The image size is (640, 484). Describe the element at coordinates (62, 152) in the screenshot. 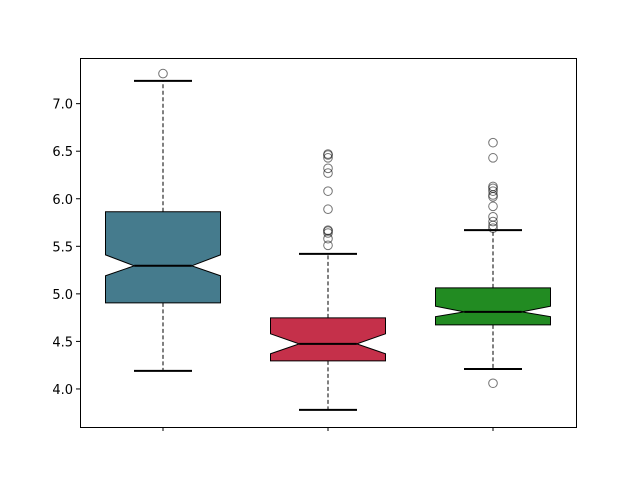

I see `y-tick-label: 6.5` at that location.